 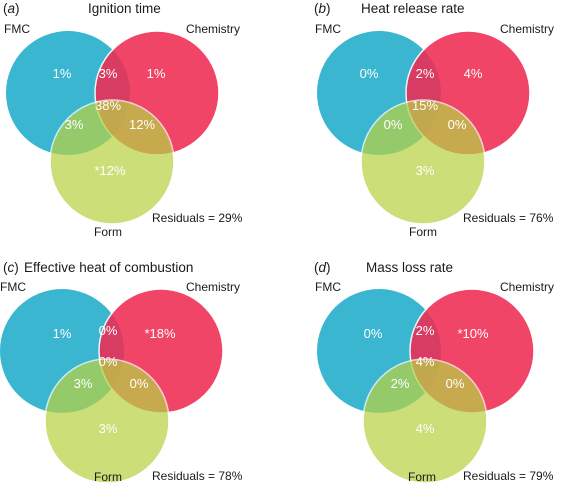 I want to click on panel-letter: c, so click(x=11, y=267).